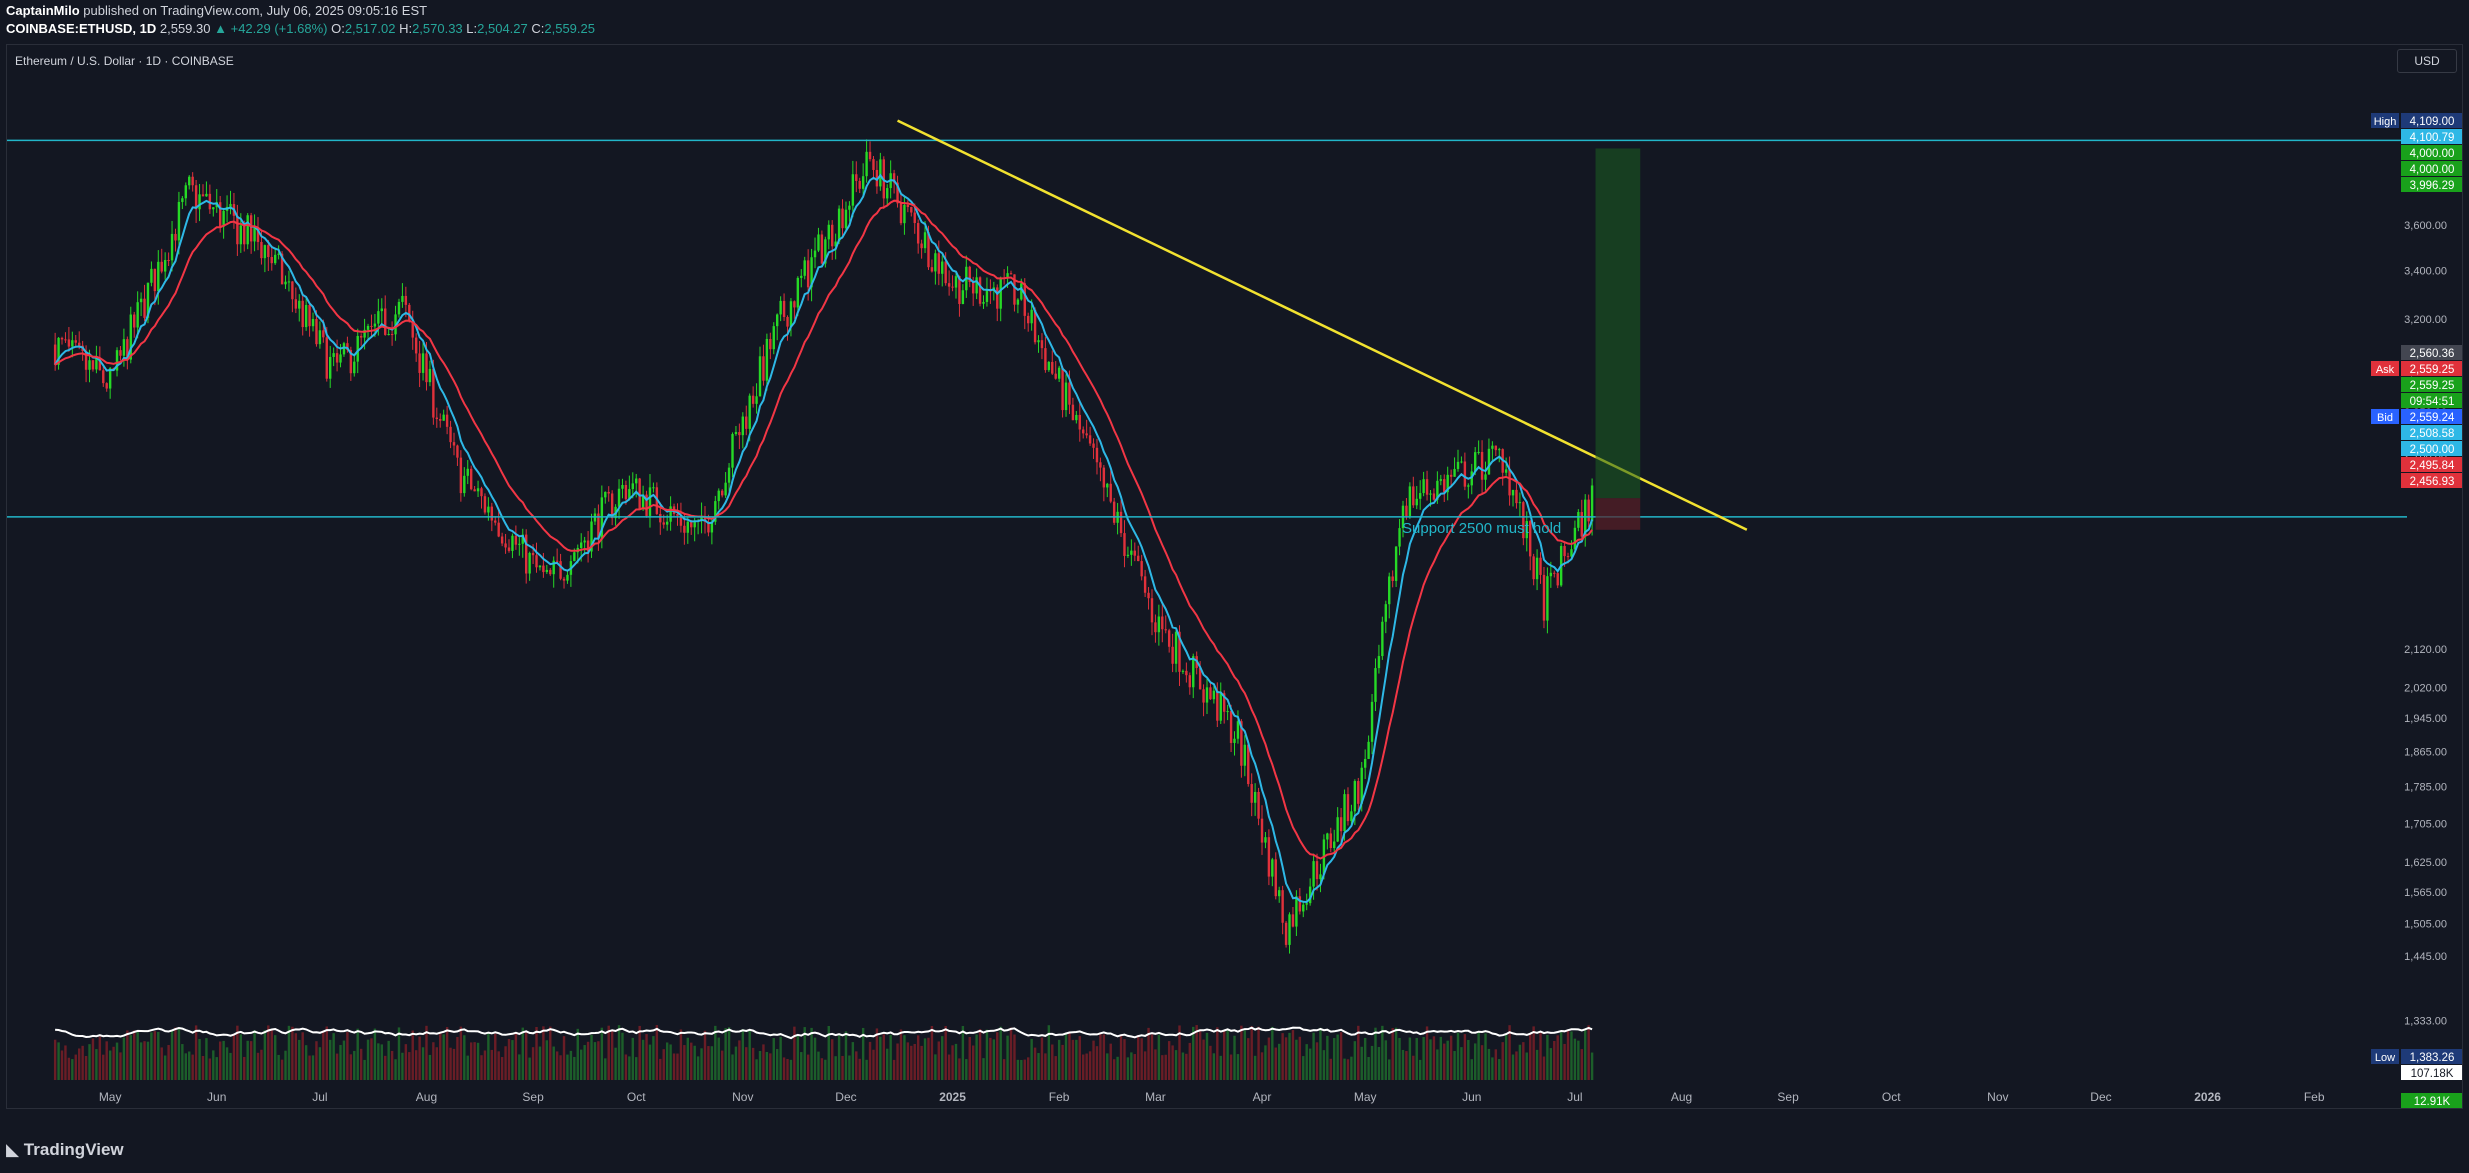 The height and width of the screenshot is (1173, 2469). What do you see at coordinates (952, 1097) in the screenshot?
I see `x-axis-tick-label: 2025` at bounding box center [952, 1097].